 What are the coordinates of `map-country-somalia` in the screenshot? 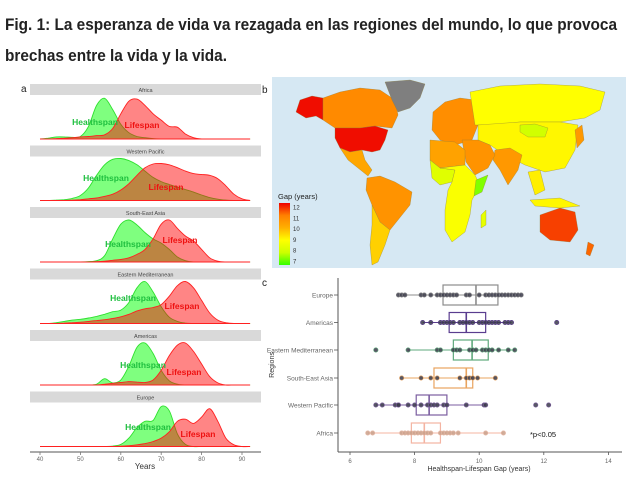 It's located at (481, 185).